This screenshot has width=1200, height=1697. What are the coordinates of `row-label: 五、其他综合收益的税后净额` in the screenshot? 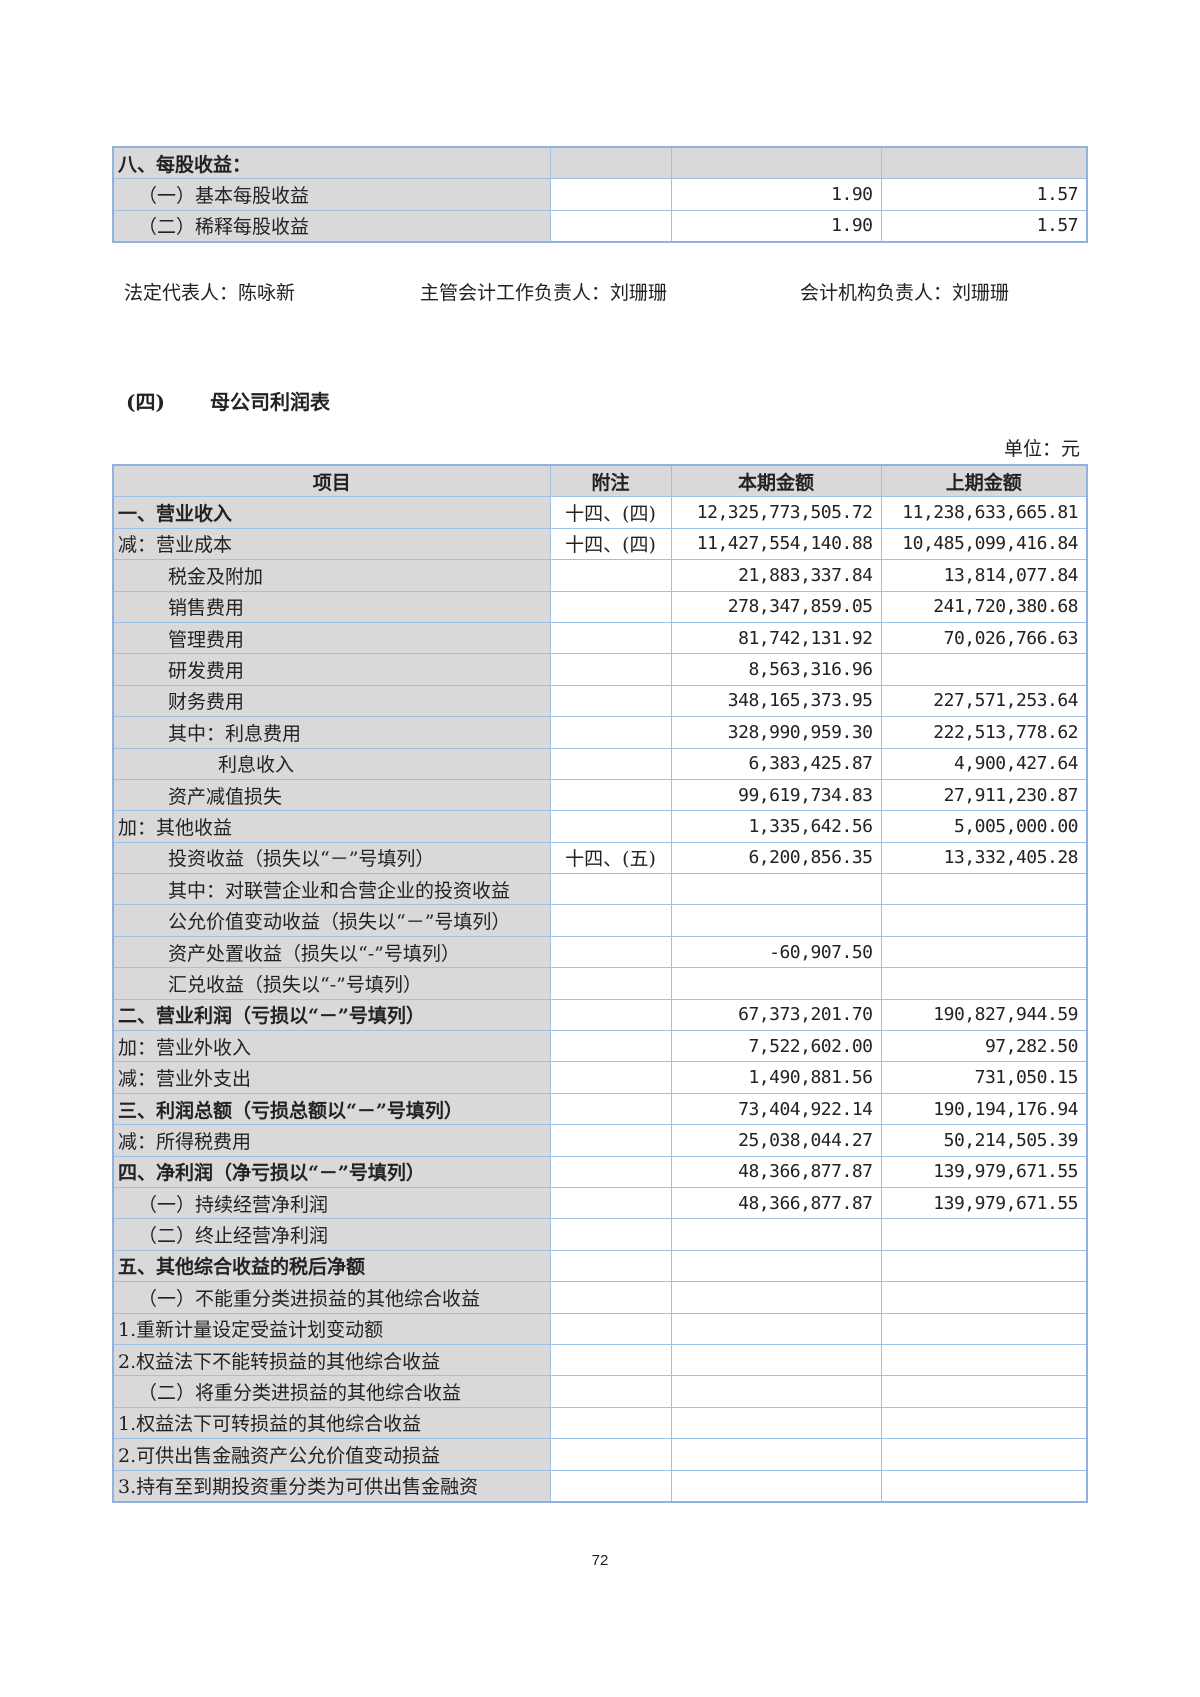 It's located at (331, 1266).